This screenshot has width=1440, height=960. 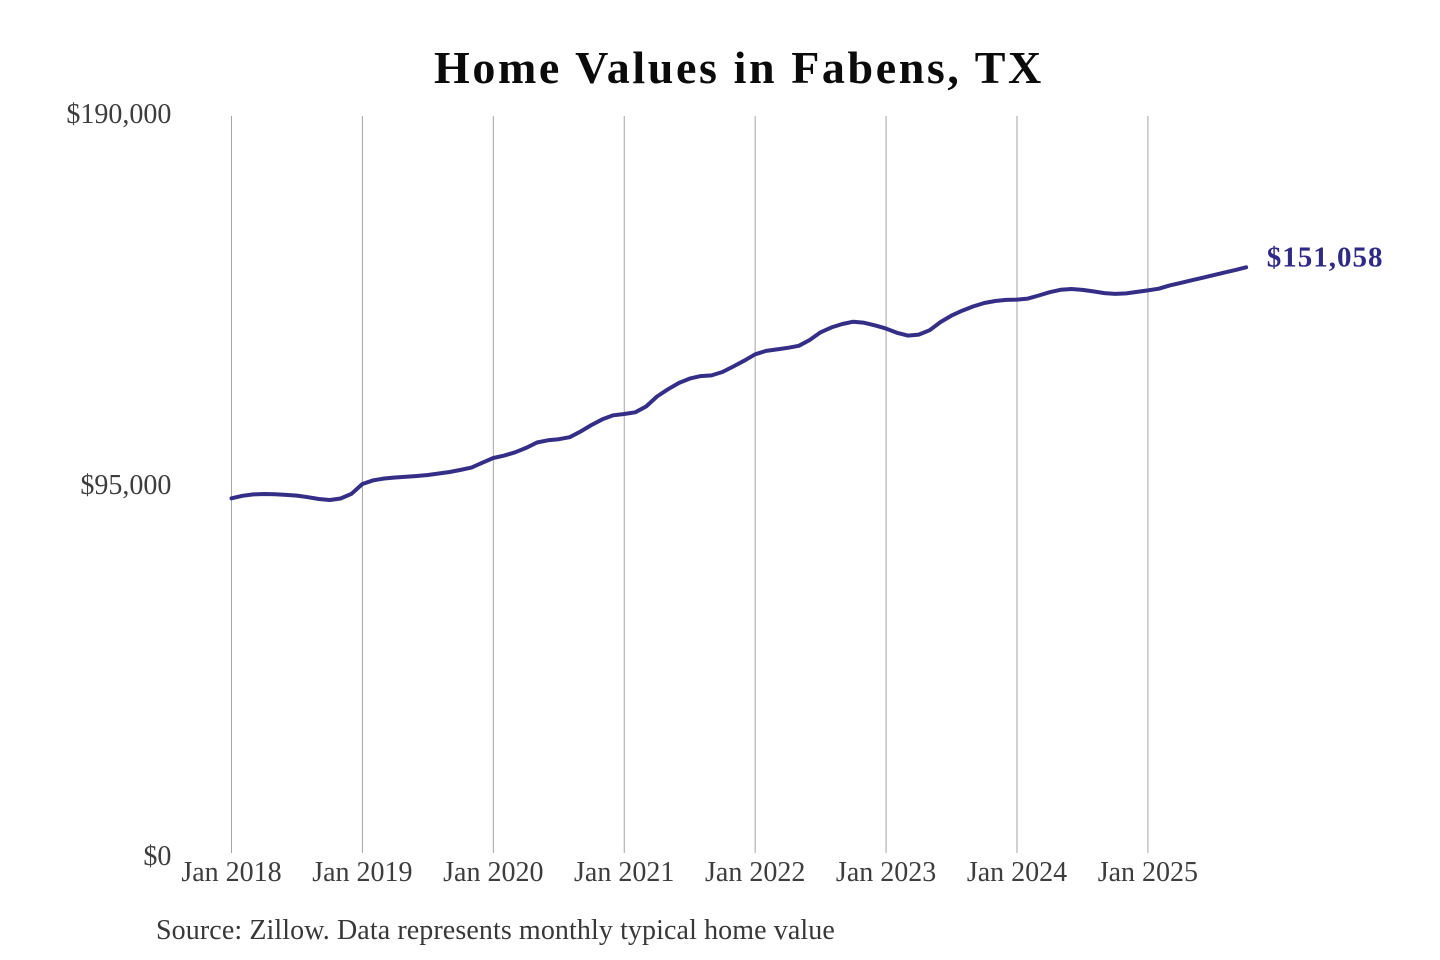 What do you see at coordinates (362, 872) in the screenshot?
I see `svg-text: Jan 2019` at bounding box center [362, 872].